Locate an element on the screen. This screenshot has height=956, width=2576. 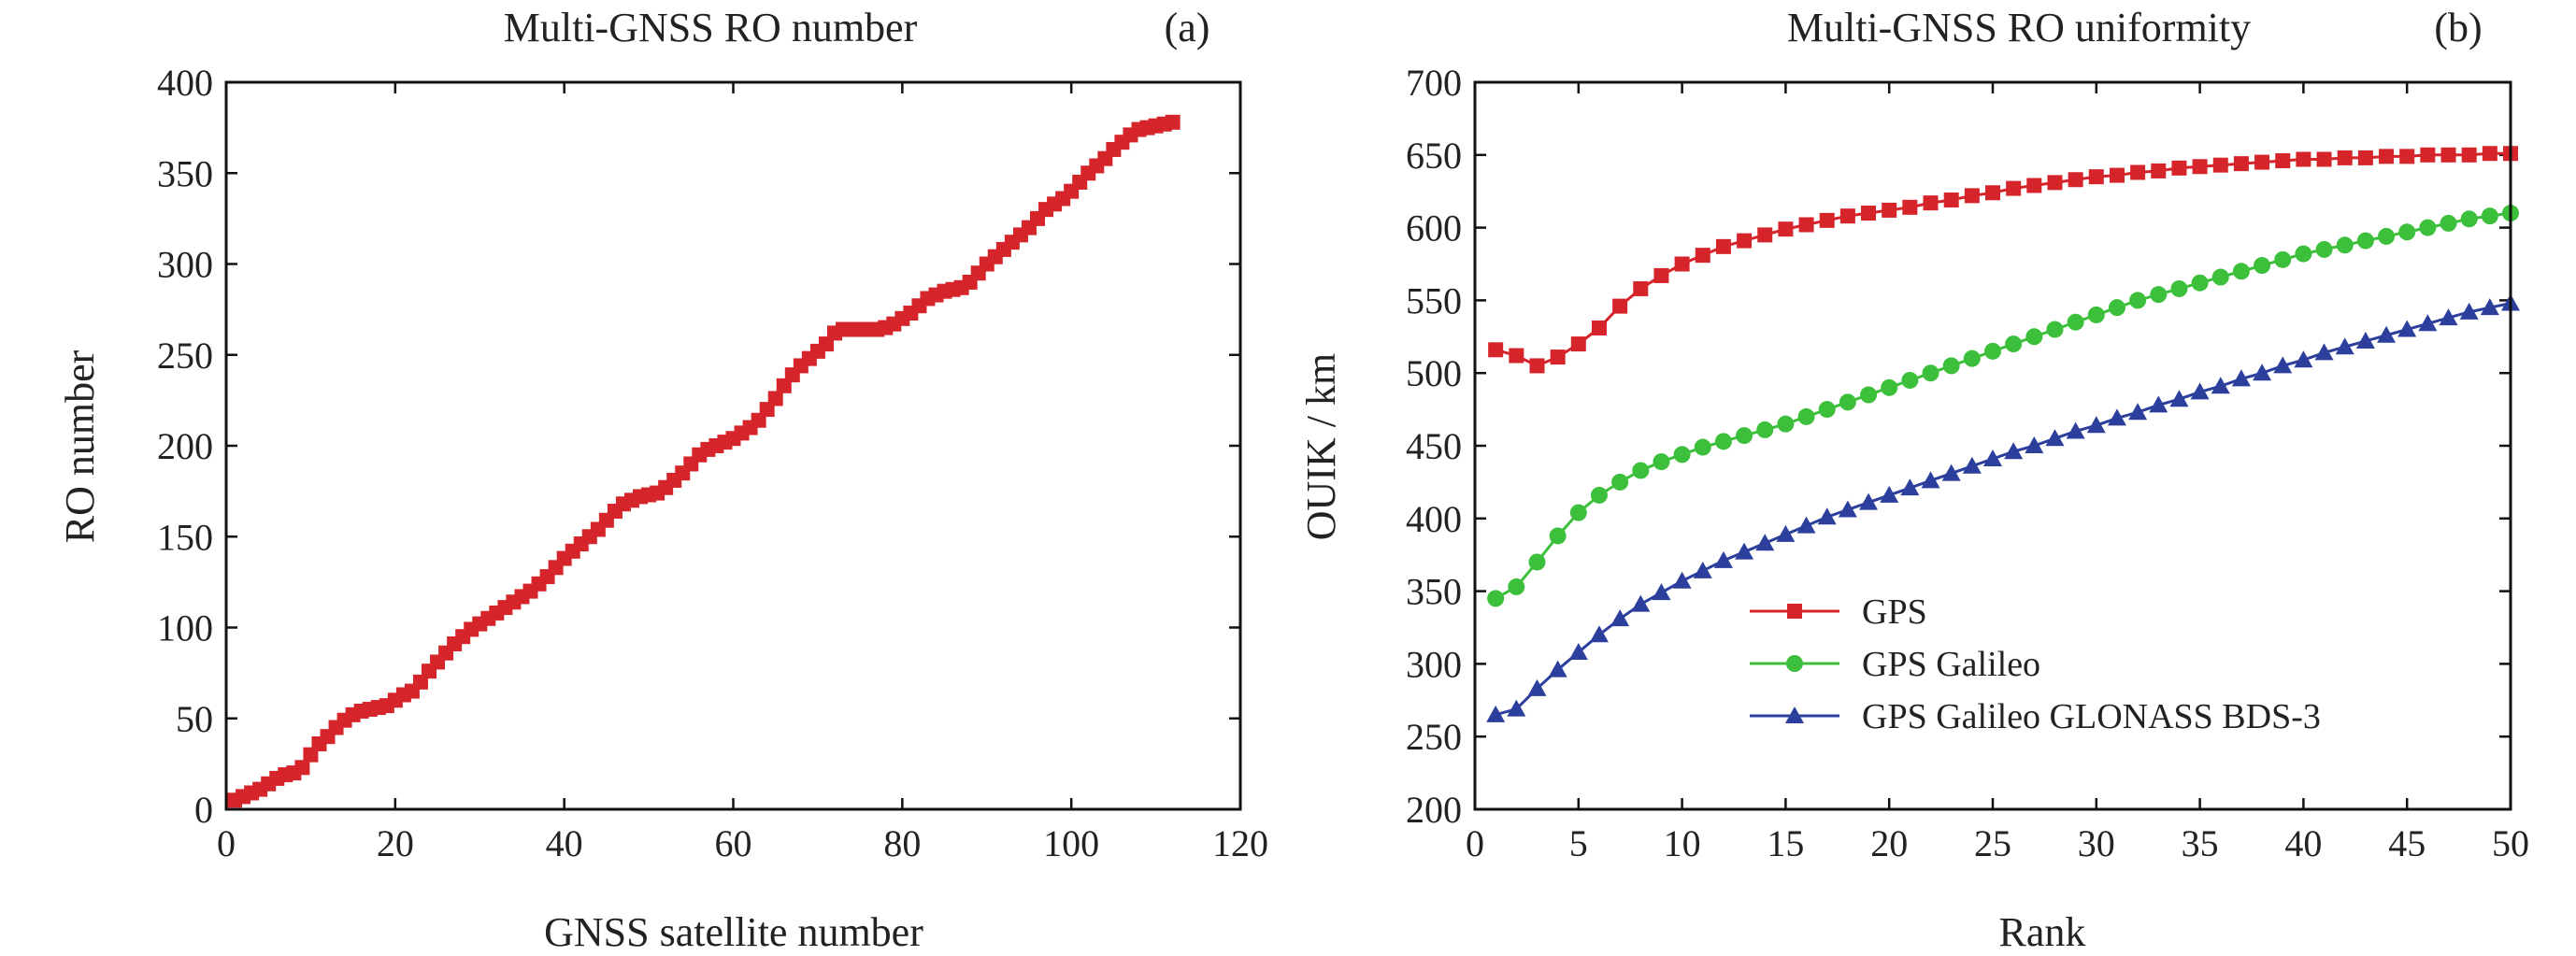
panel-b-xtick-label-4: 20 is located at coordinates (1889, 843).